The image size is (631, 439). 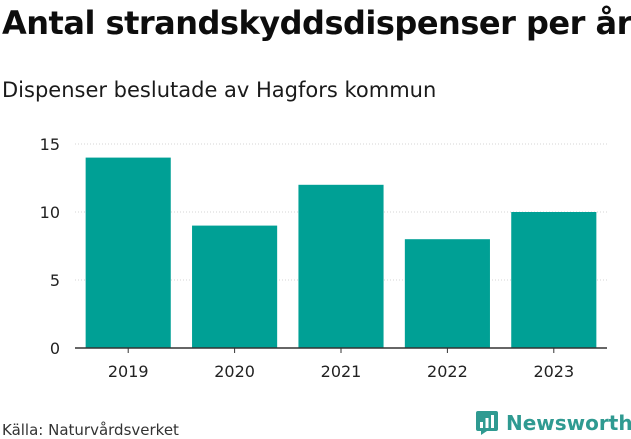 What do you see at coordinates (128, 371) in the screenshot?
I see `x-tick-label-2019: 2019` at bounding box center [128, 371].